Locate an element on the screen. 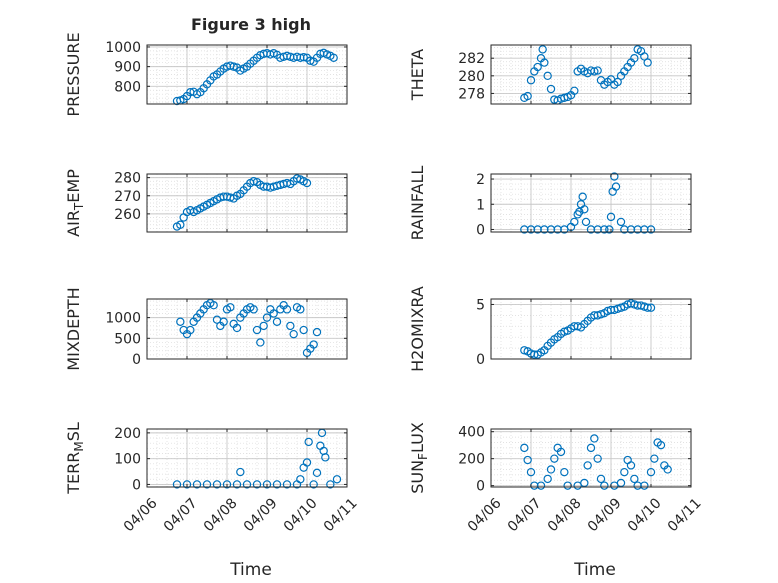 This screenshot has height=583, width=778. y-tick-label: 5 is located at coordinates (480, 305).